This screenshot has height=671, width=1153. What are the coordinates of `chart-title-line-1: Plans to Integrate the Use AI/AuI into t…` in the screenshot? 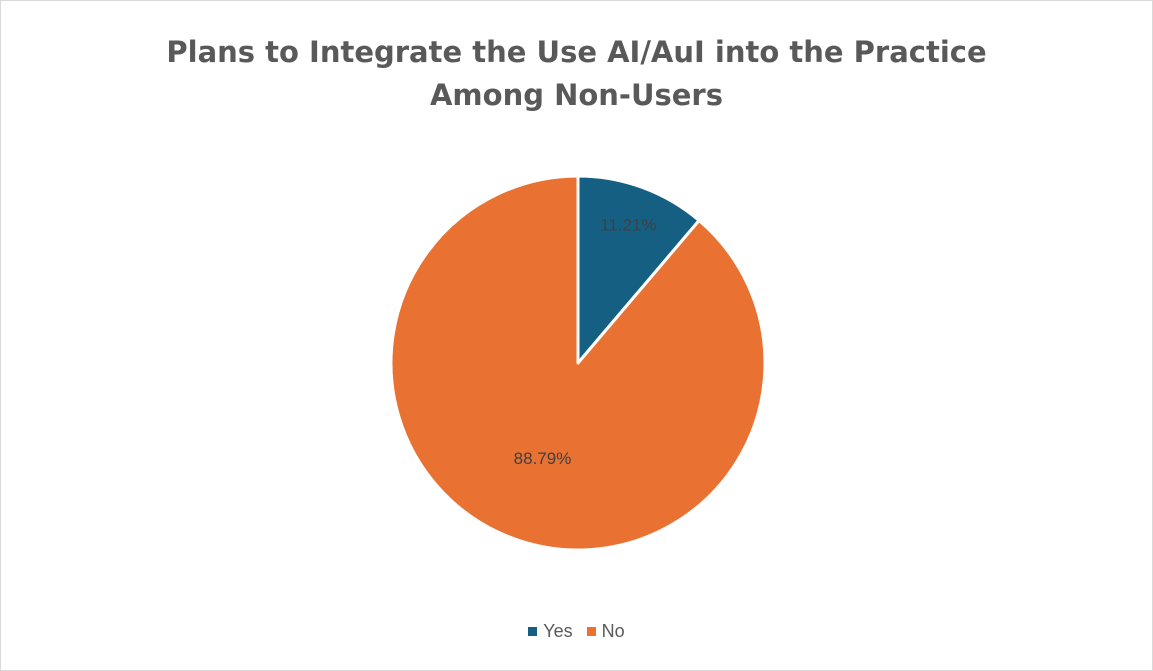 It's located at (576, 52).